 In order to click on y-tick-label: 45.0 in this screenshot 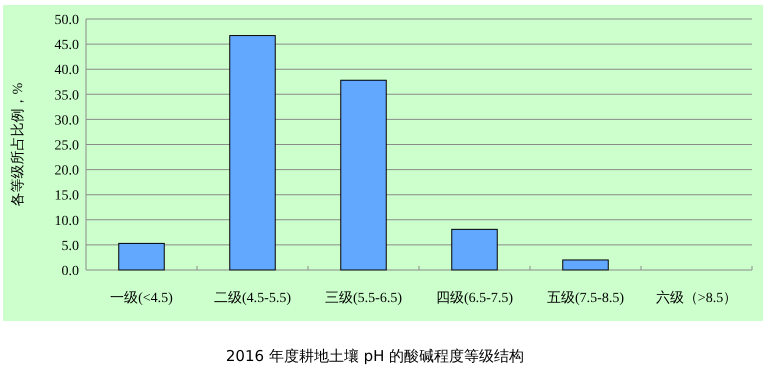, I will do `click(66, 46)`.